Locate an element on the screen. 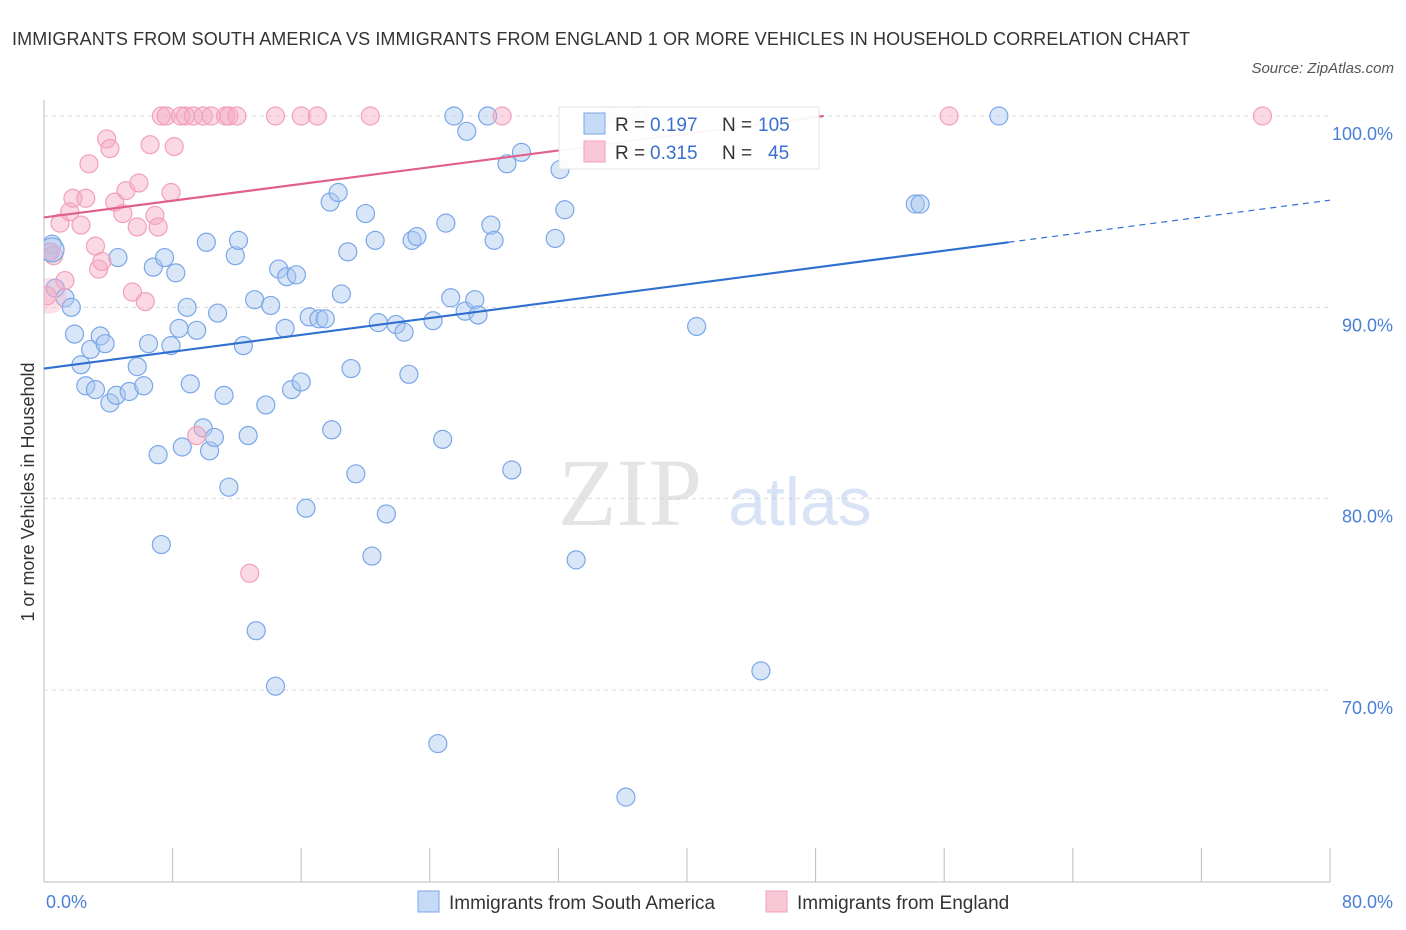  stats-r-value-1: 0.197 is located at coordinates (674, 125).